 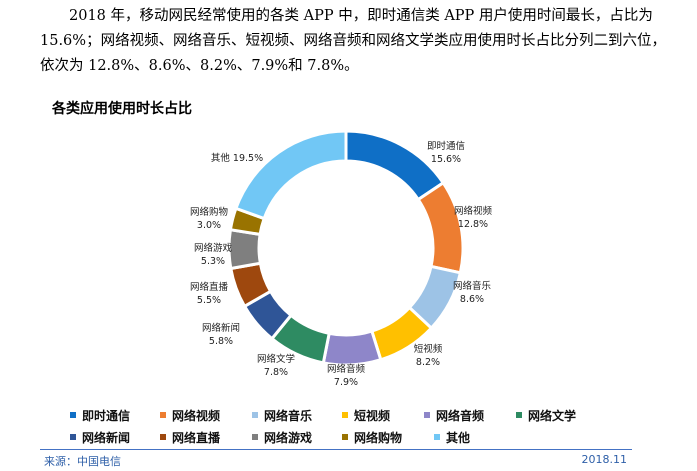 I want to click on slice-label-value-9: 5.3%, so click(x=213, y=261).